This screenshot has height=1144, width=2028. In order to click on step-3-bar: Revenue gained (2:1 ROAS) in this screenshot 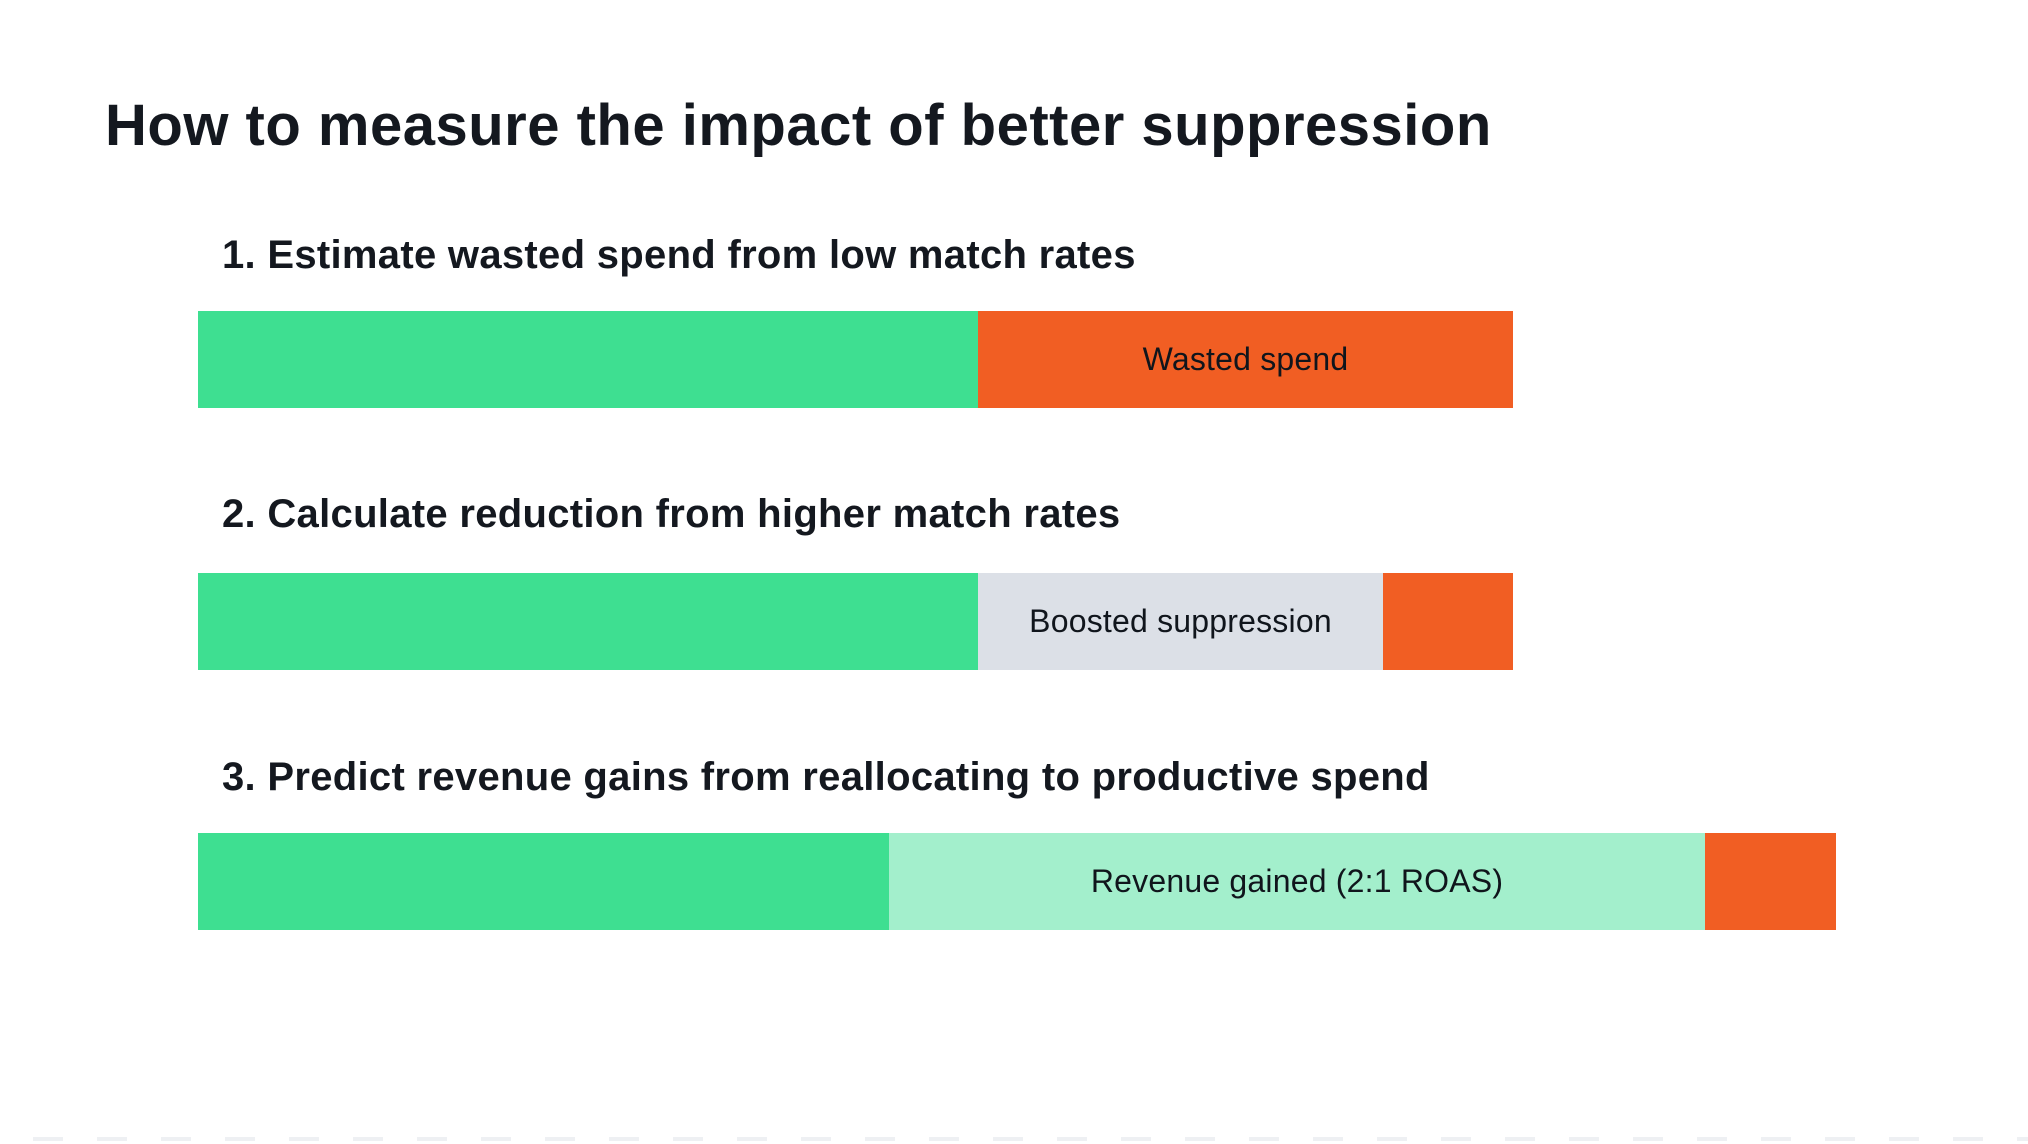, I will do `click(1017, 881)`.